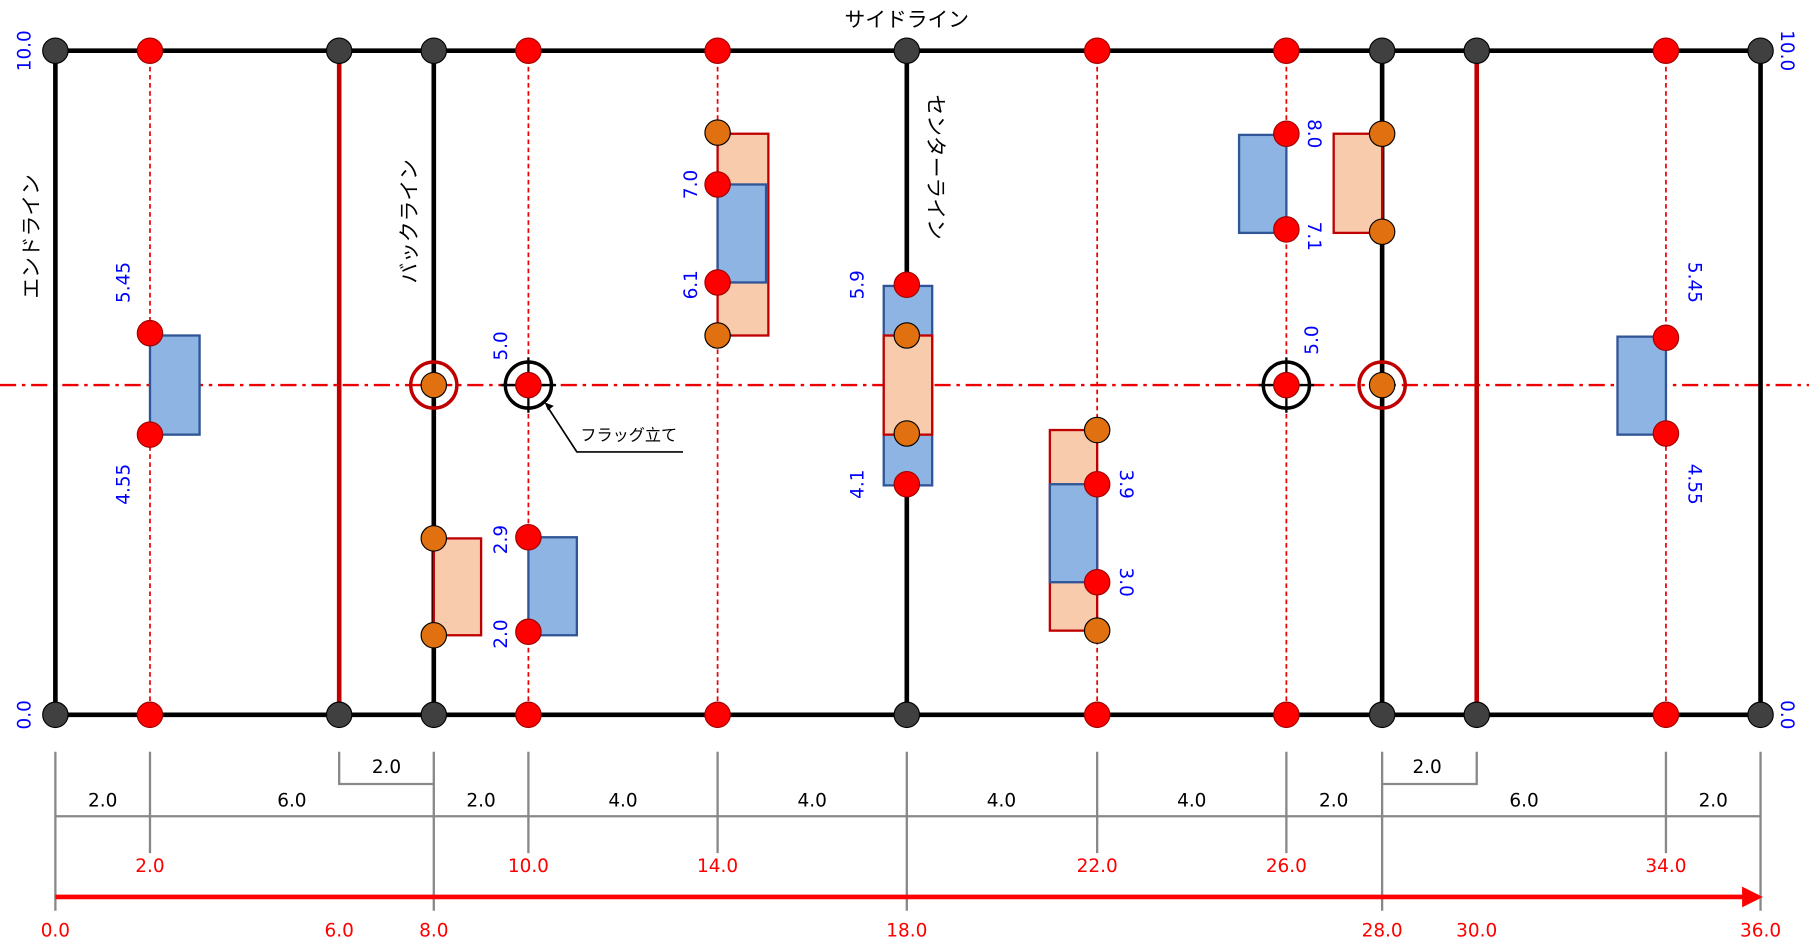  What do you see at coordinates (1286, 866) in the screenshot?
I see `marker-position-label: 26.0` at bounding box center [1286, 866].